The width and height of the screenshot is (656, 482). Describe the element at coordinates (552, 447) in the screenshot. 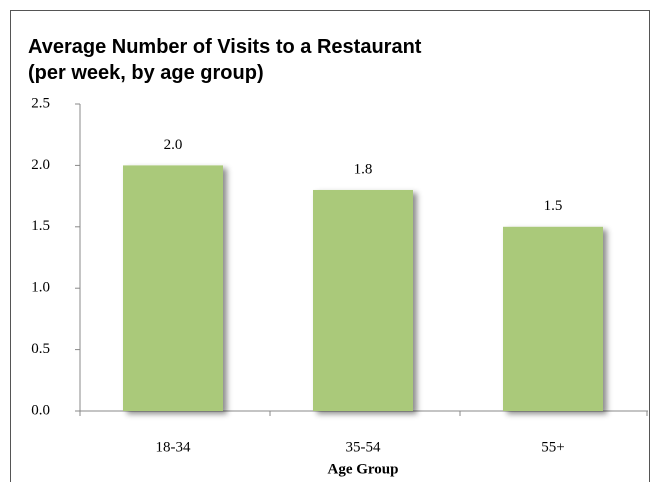

I see `x-tick-label: 55+` at that location.